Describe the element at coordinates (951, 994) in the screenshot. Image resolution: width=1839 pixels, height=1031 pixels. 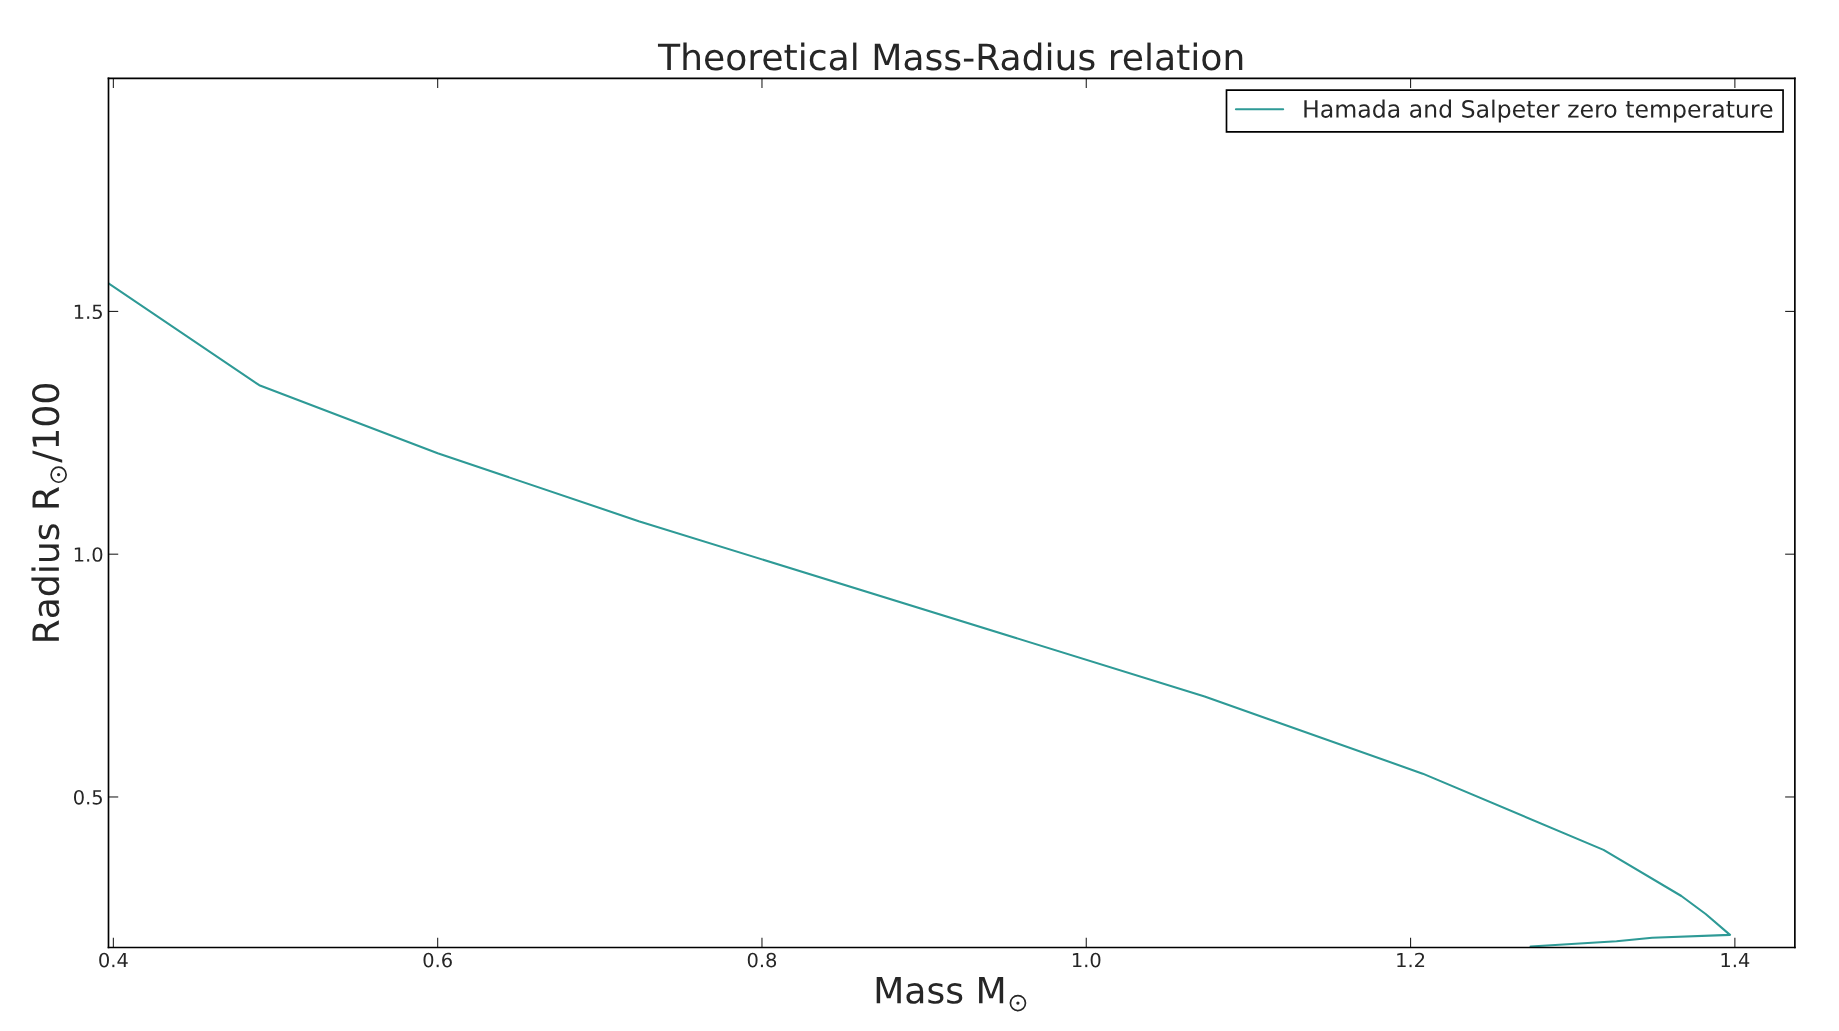
I see `x-axis-title: Mass M$_{⊙}$` at that location.